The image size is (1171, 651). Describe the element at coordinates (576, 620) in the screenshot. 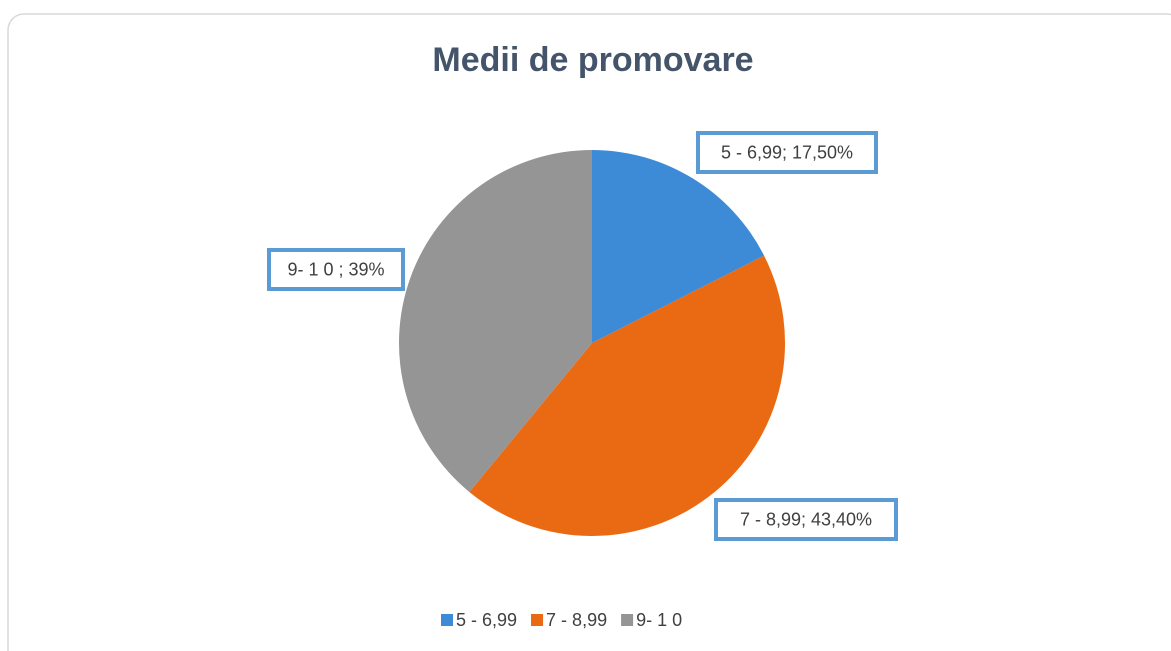

I see `legend-label: 7 - 8,99` at that location.